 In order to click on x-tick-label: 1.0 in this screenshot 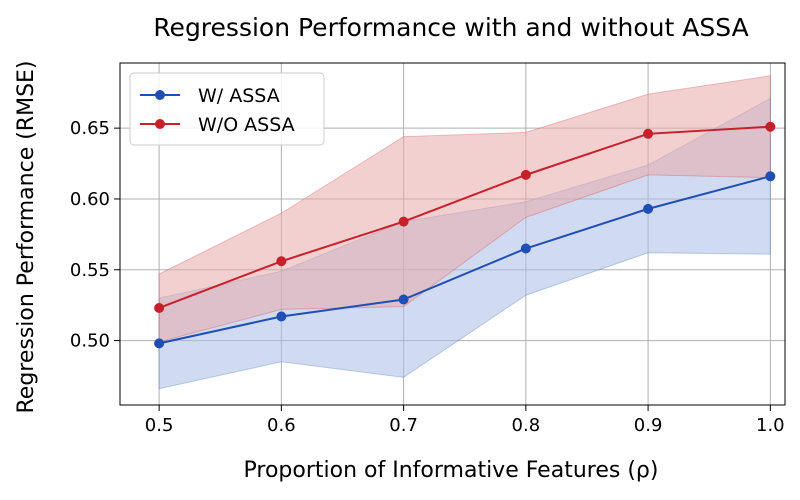, I will do `click(770, 425)`.